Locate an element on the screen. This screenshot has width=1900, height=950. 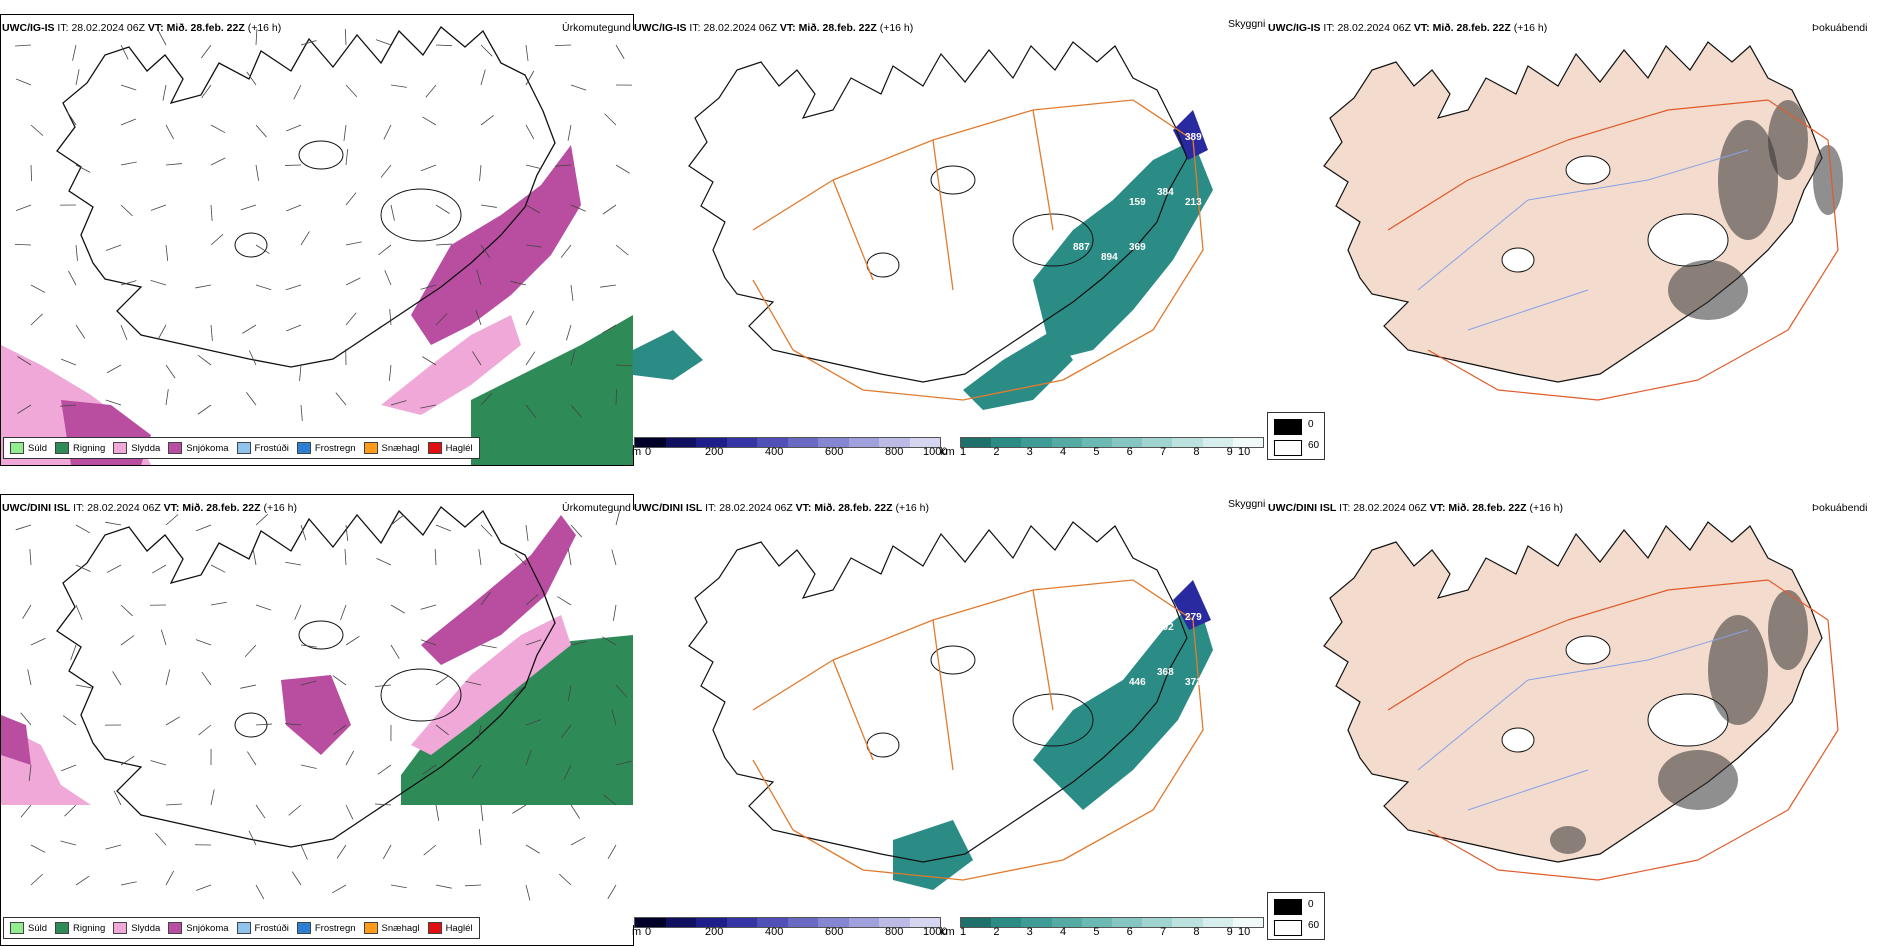
visibility-value-label: 189 is located at coordinates (1137, 137).